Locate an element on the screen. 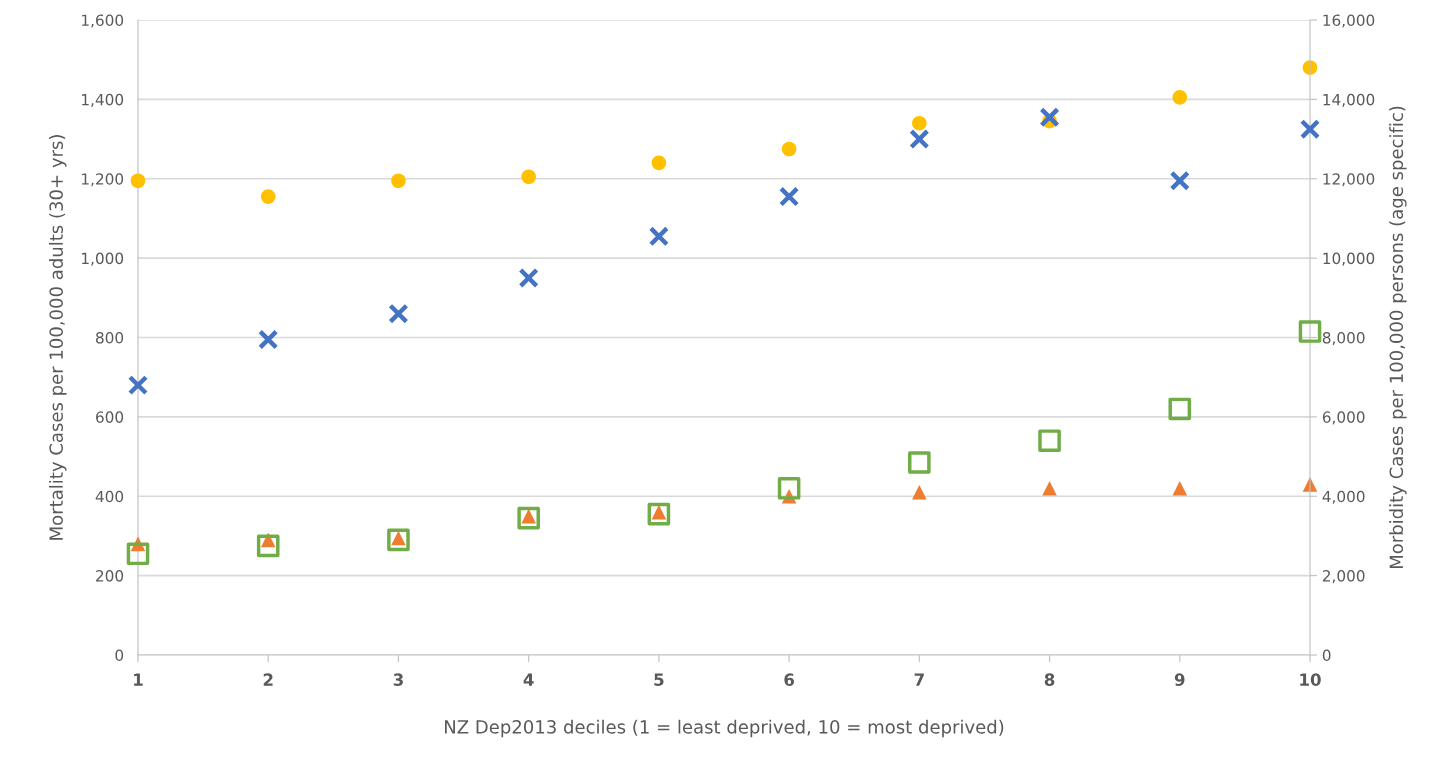  y2-axis-title: Morbidity Cases per 100,000 persons (age specific) is located at coordinates (1398, 337).